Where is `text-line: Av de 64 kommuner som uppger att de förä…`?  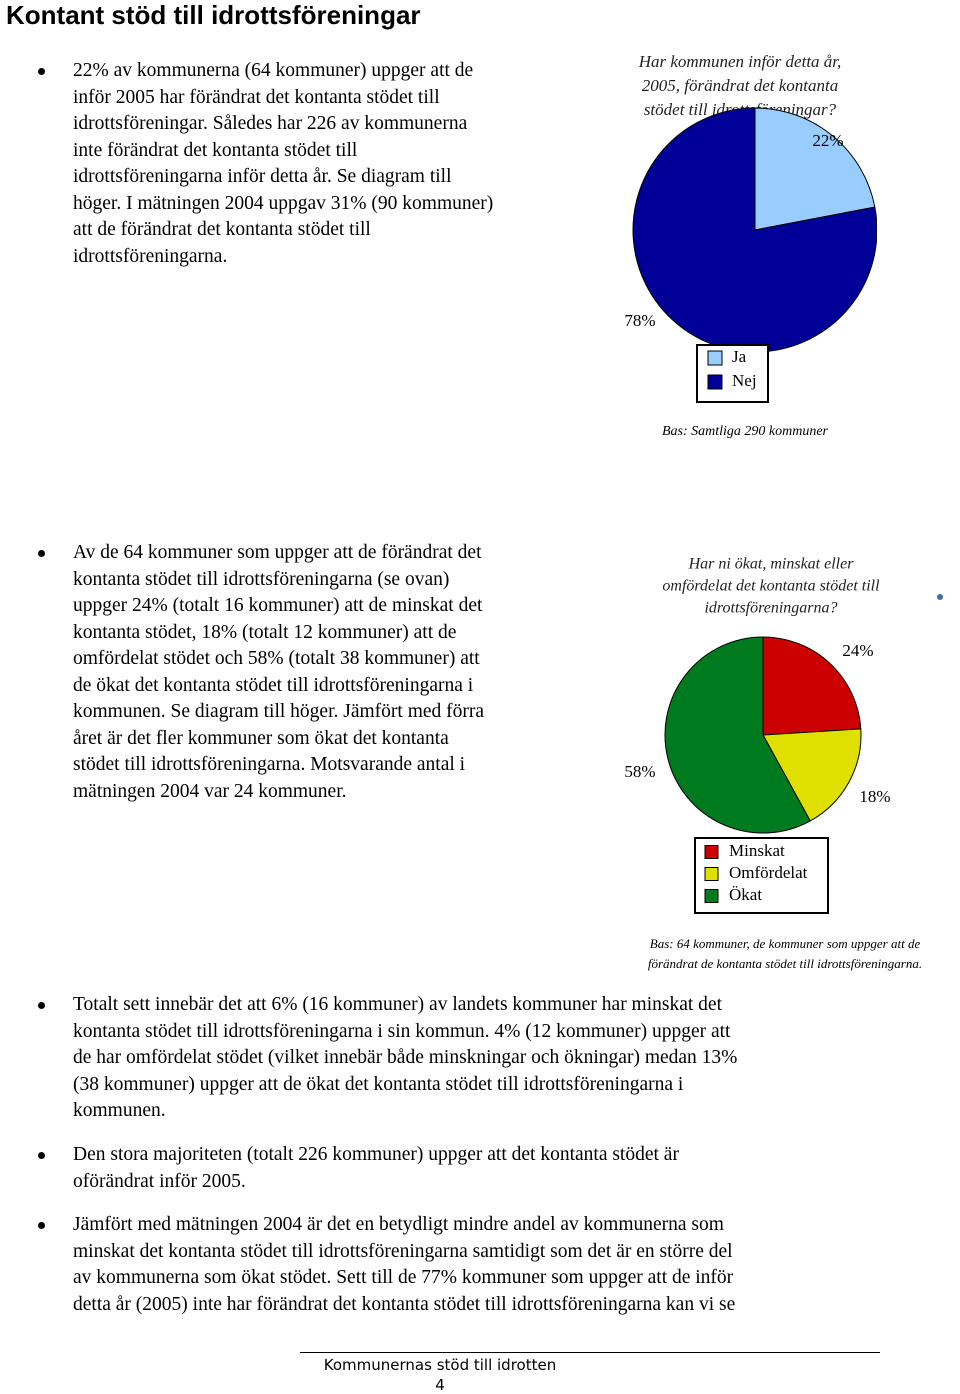 text-line: Av de 64 kommuner som uppger att de förä… is located at coordinates (277, 552).